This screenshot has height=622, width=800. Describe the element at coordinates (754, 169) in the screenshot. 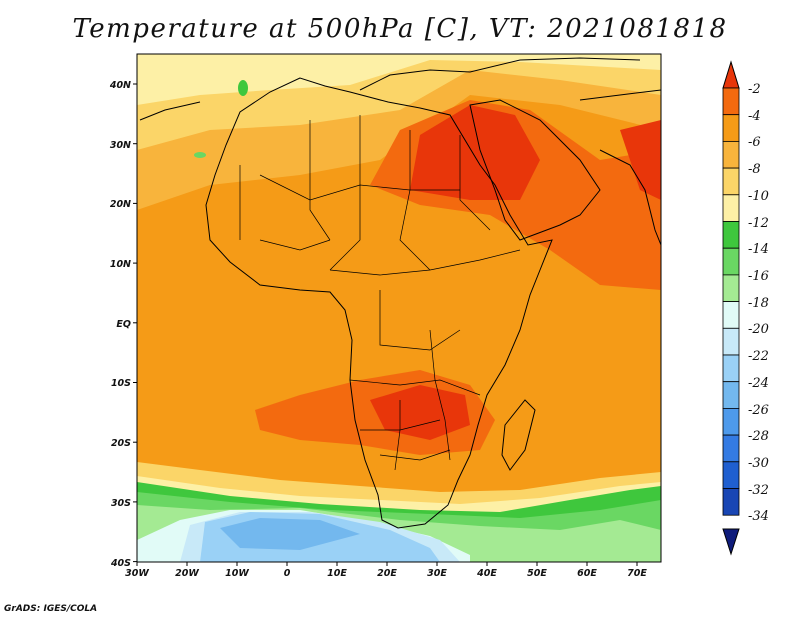

I see `colorbar-label: -8` at that location.